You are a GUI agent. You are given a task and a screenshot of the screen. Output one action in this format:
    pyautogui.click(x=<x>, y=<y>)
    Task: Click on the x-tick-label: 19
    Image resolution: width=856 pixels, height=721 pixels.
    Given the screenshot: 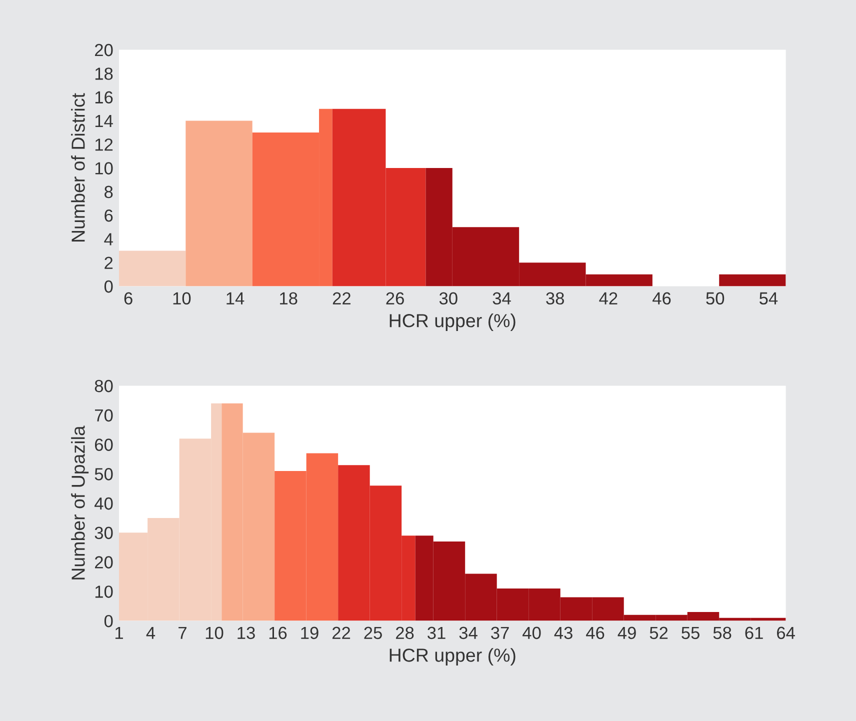 What is the action you would take?
    pyautogui.click(x=309, y=633)
    